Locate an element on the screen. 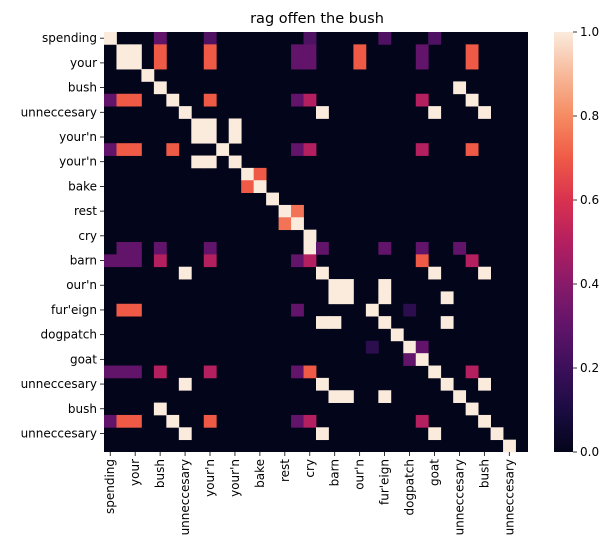 The image size is (615, 559). x-tick-label: bush is located at coordinates (484, 473).